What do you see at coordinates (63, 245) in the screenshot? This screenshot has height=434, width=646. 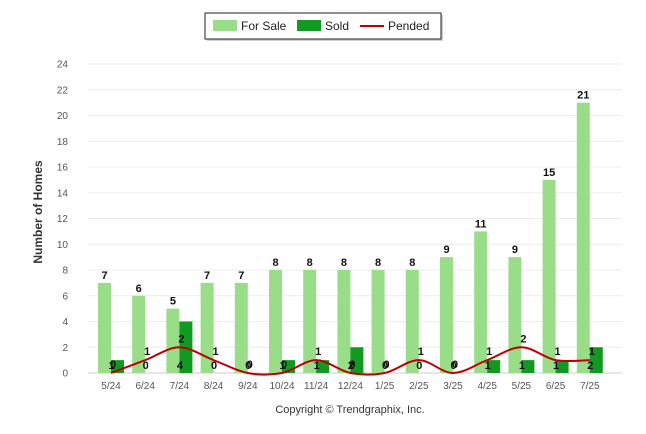 I see `y-tick-label: 10` at bounding box center [63, 245].